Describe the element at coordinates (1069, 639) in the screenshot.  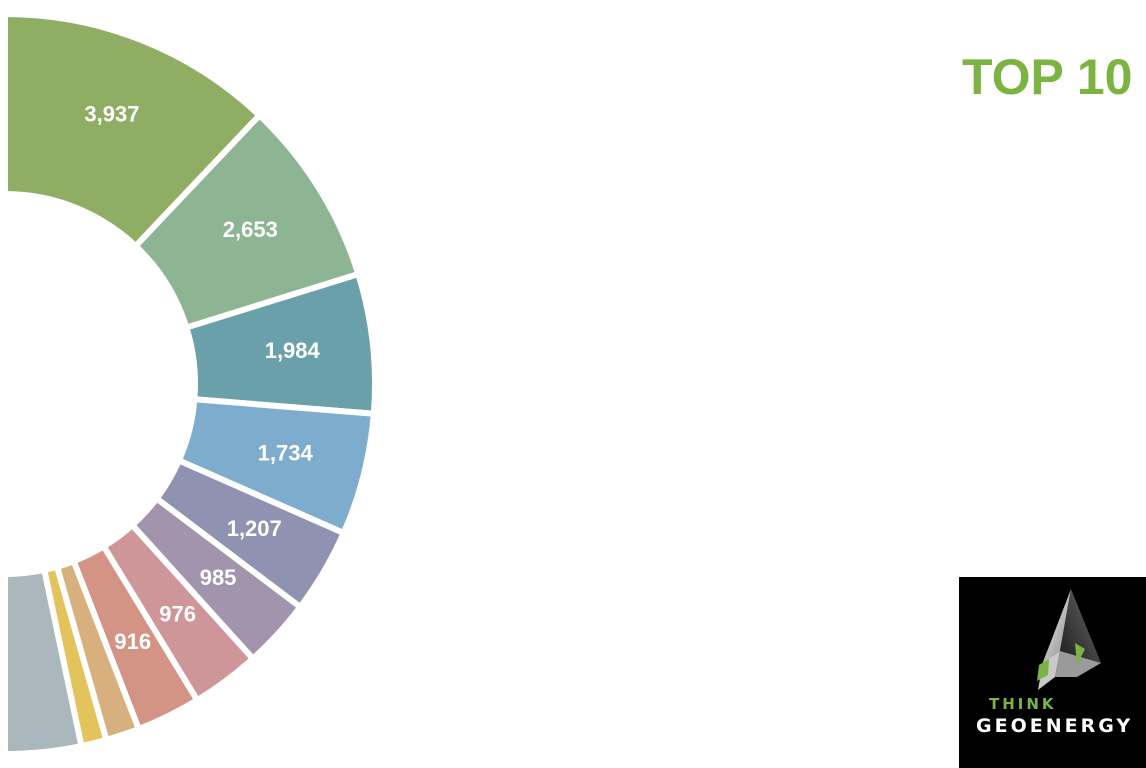
I see `geoenergy-arrow-icon` at that location.